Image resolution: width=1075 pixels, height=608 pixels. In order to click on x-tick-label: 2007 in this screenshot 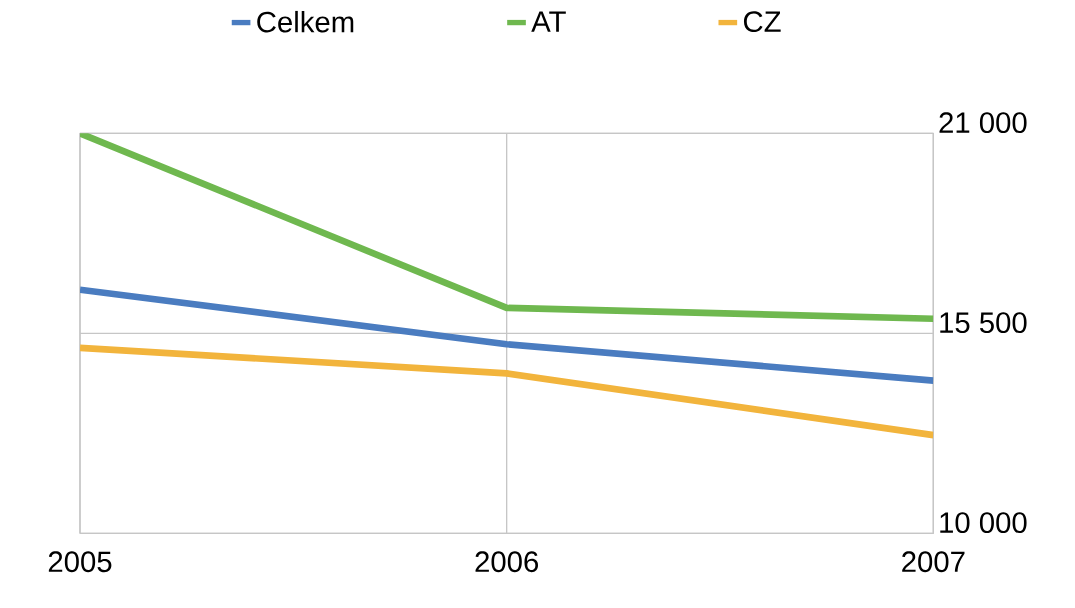, I will do `click(933, 562)`.